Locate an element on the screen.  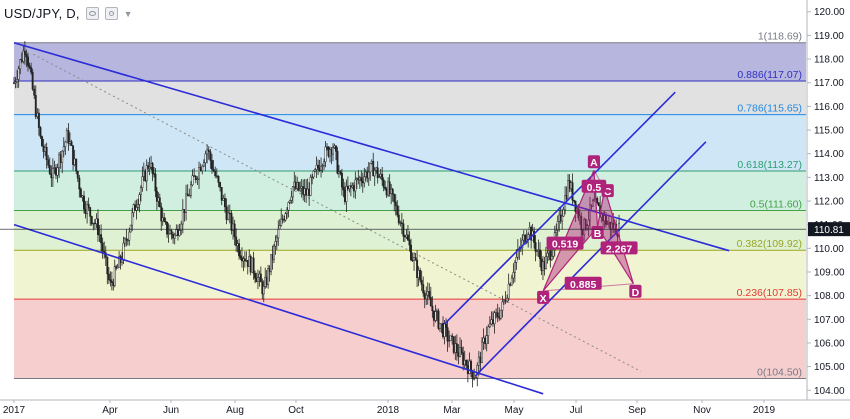
price-tick-label: 110.00 is located at coordinates (829, 249).